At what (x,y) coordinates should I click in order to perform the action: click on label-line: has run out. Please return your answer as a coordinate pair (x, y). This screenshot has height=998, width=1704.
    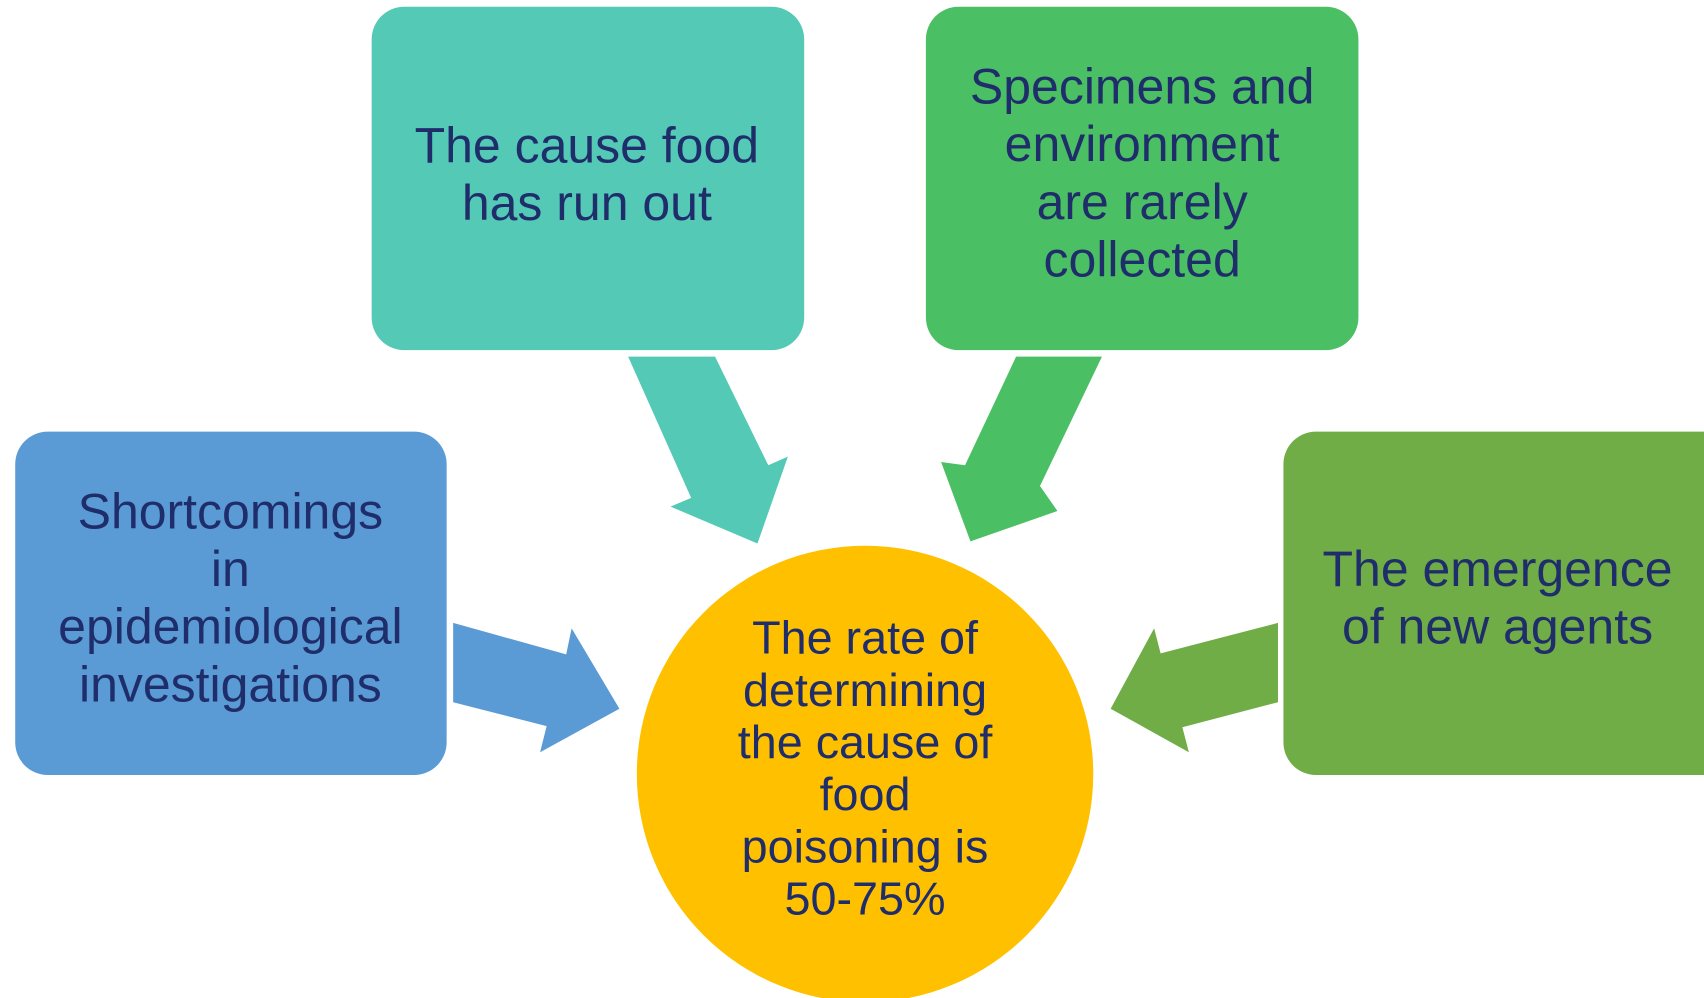
    Looking at the image, I should click on (587, 203).